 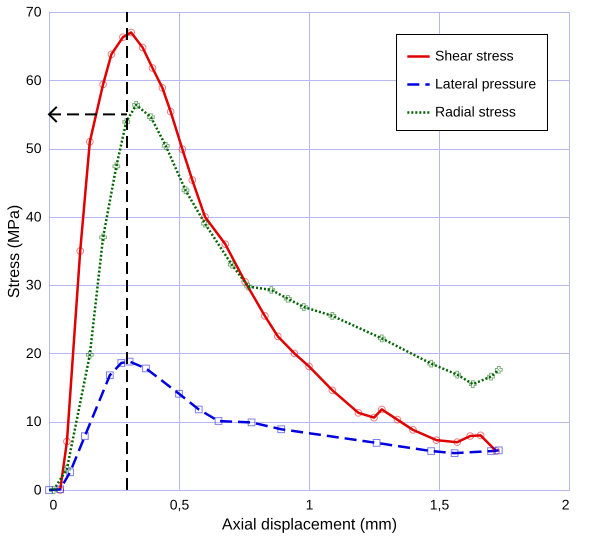 What do you see at coordinates (566, 504) in the screenshot?
I see `x-tick-label: 2` at bounding box center [566, 504].